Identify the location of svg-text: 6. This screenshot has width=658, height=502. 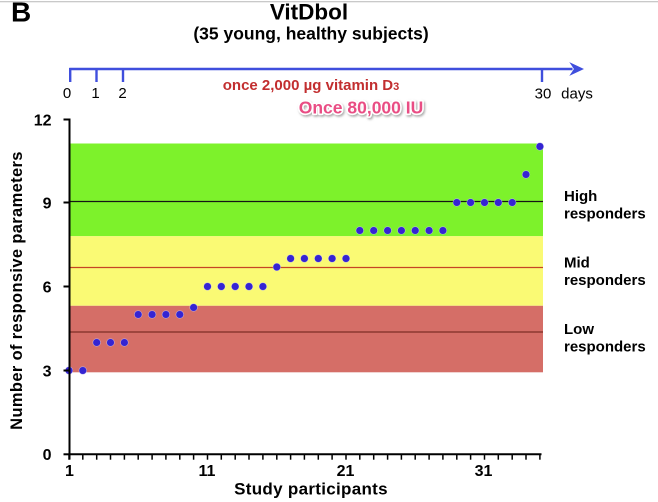
(47, 288).